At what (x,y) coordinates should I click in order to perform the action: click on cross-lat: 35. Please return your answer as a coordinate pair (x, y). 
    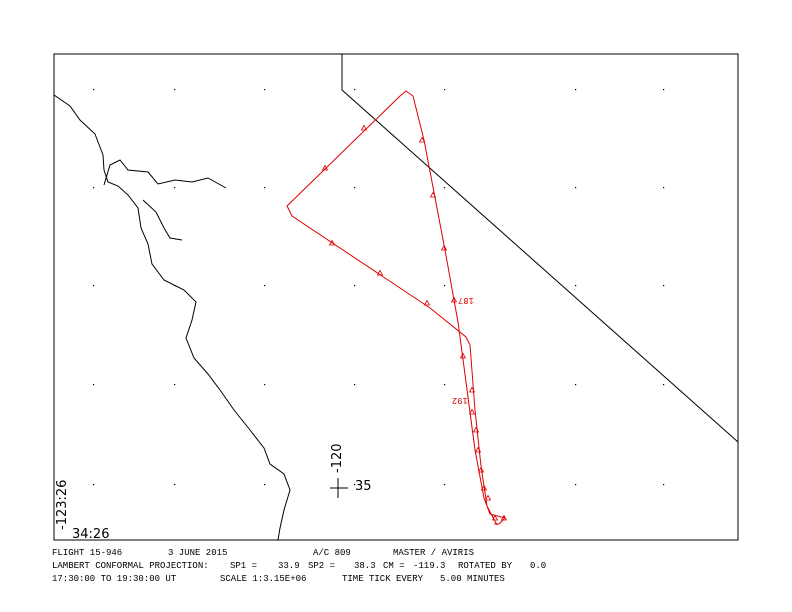
    Looking at the image, I should click on (363, 486).